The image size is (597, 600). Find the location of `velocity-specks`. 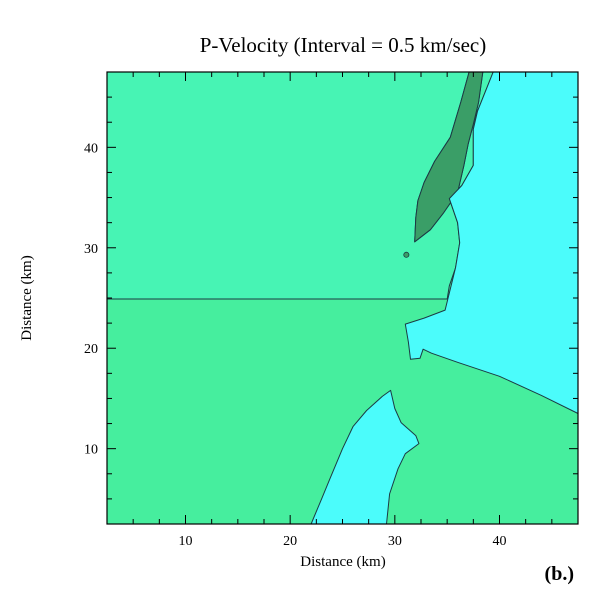

velocity-specks is located at coordinates (406, 254).